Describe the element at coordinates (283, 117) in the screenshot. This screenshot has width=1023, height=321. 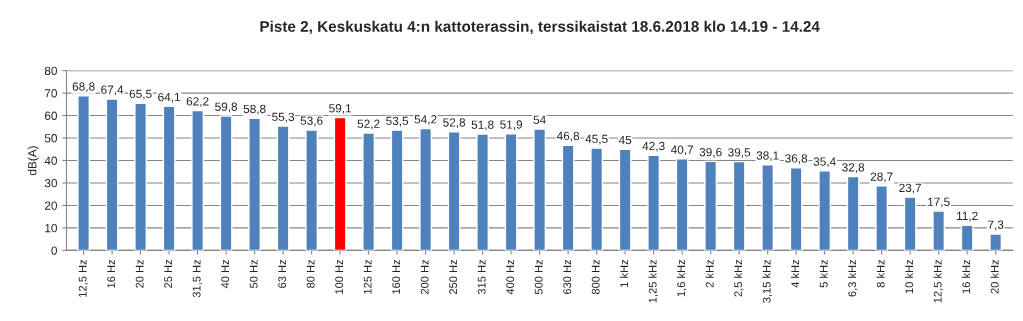
I see `data-label: 55,3` at that location.